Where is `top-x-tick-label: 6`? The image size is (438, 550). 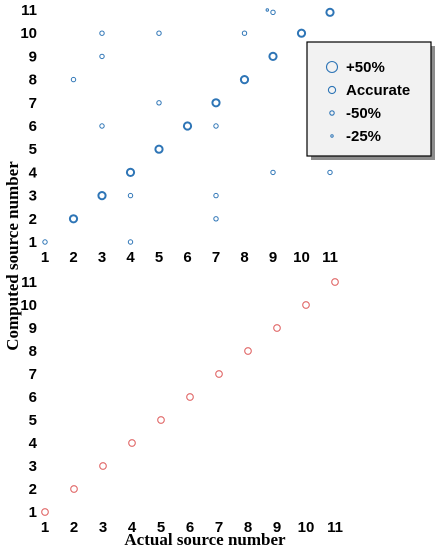 top-x-tick-label: 6 is located at coordinates (187, 257).